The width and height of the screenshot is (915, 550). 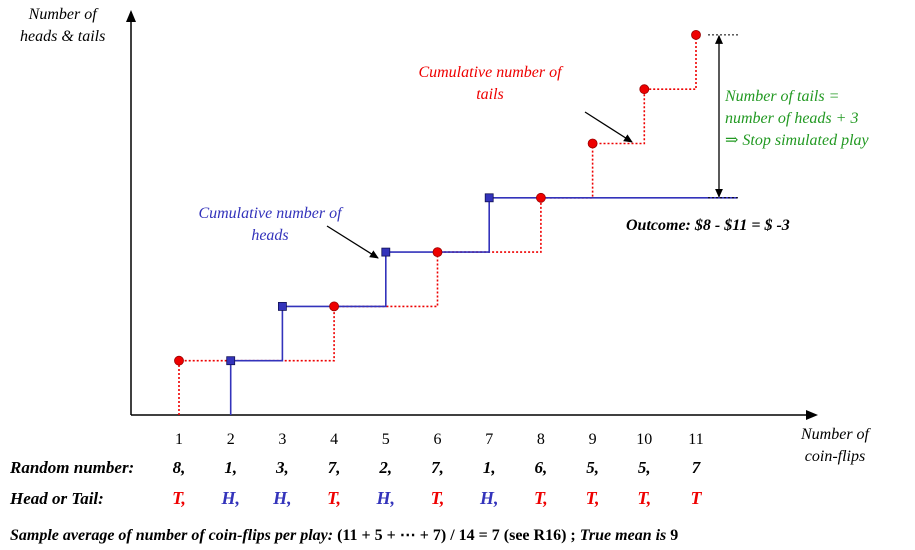 I want to click on random-number-value: 8,, so click(x=179, y=467).